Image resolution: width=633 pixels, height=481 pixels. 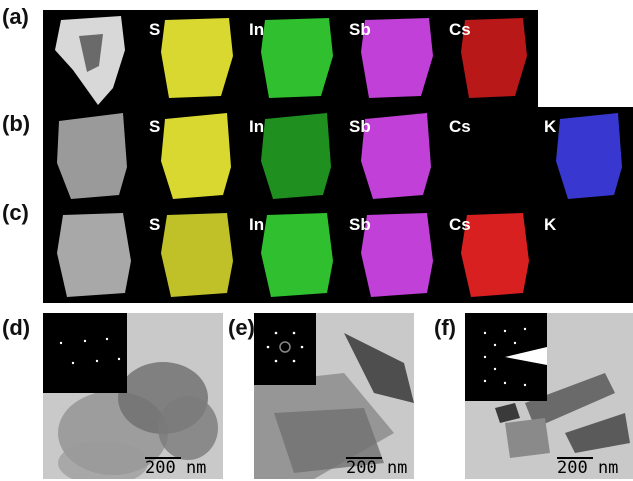 I want to click on saed-inset-e, so click(x=285, y=349).